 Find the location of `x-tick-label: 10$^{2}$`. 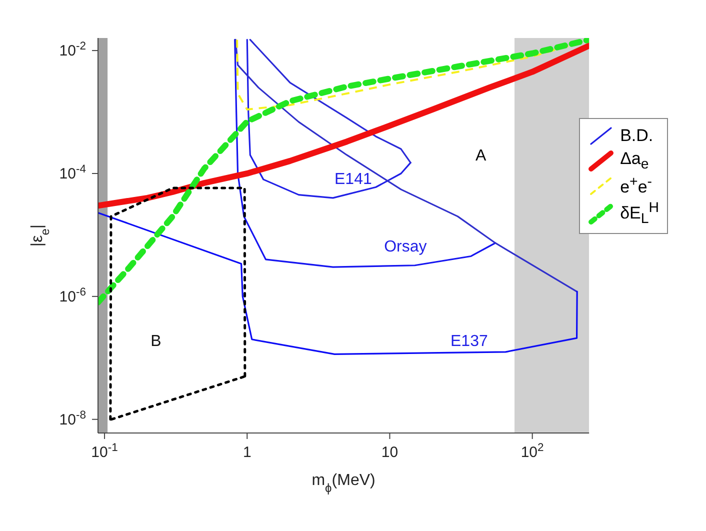

x-tick-label: 10$^{2}$ is located at coordinates (532, 451).